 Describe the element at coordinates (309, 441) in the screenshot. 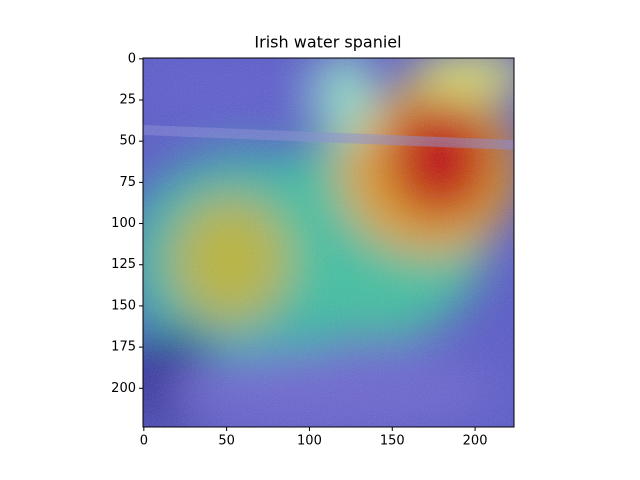

I see `x-tick-label: 100` at that location.